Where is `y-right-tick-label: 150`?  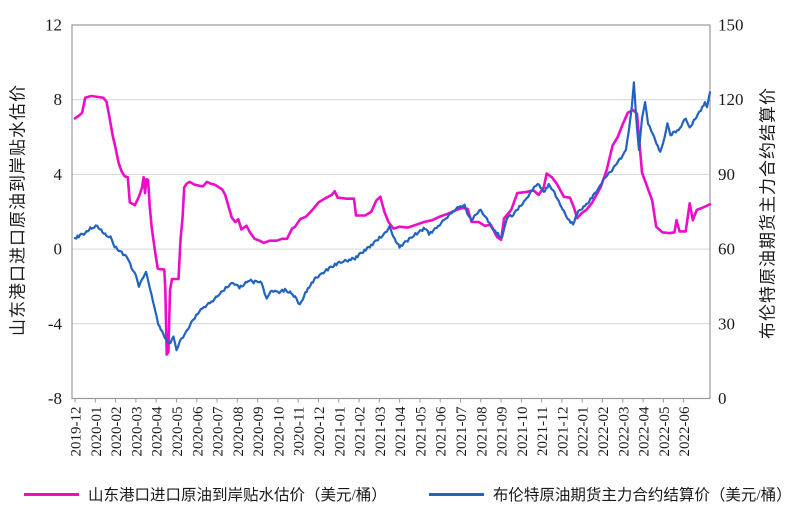
y-right-tick-label: 150 is located at coordinates (731, 25).